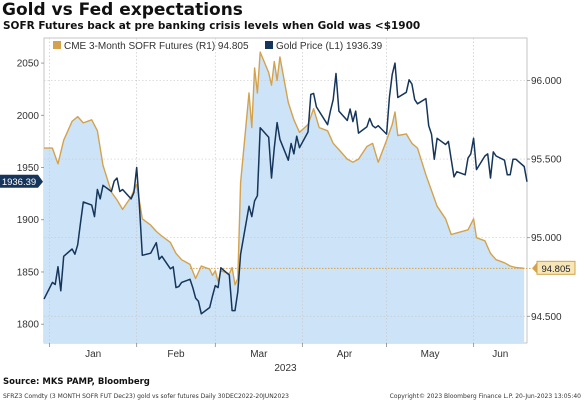  What do you see at coordinates (76, 382) in the screenshot?
I see `source-note: Source: MKS PAMP, Bloomberg` at bounding box center [76, 382].